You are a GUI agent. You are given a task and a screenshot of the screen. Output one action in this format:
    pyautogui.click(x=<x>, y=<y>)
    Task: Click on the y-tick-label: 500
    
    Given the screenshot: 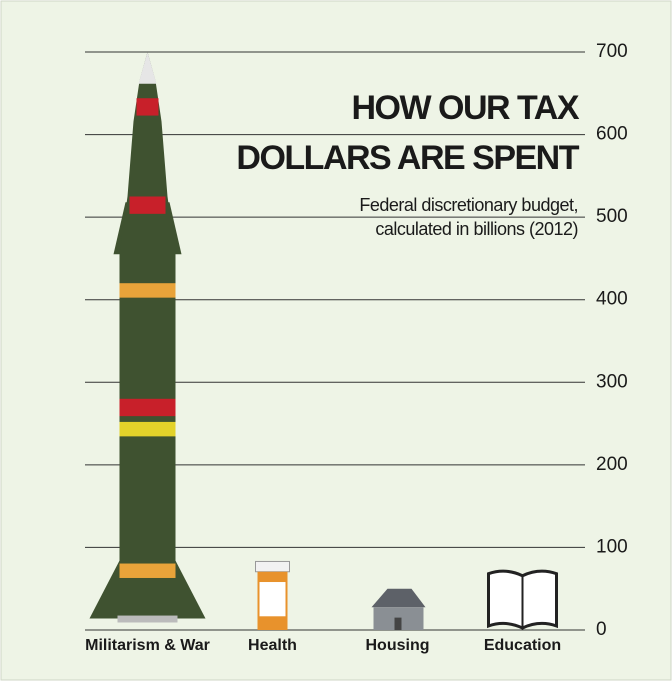 What is the action you would take?
    pyautogui.click(x=612, y=216)
    